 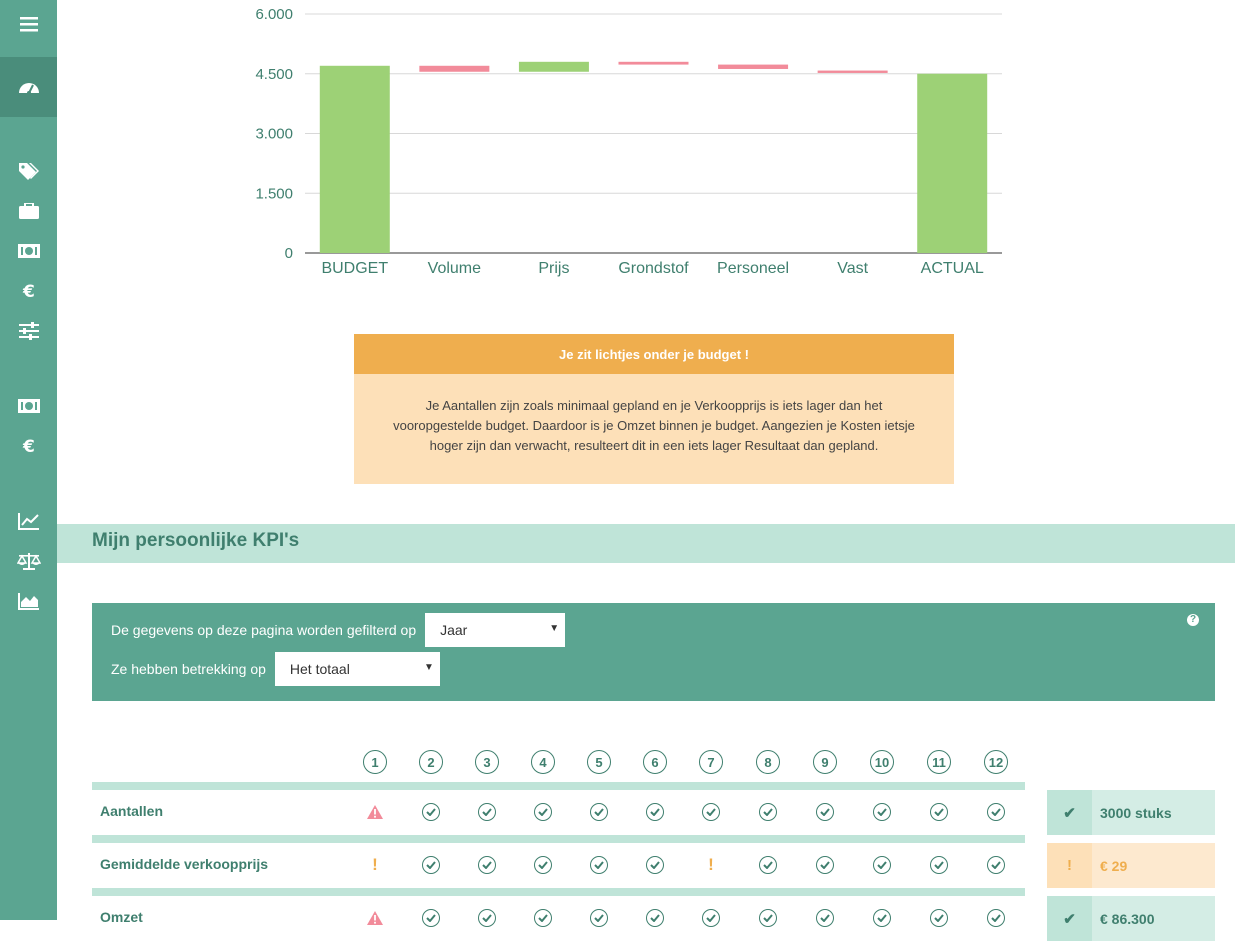 I want to click on dashboard-icon, so click(x=28, y=87).